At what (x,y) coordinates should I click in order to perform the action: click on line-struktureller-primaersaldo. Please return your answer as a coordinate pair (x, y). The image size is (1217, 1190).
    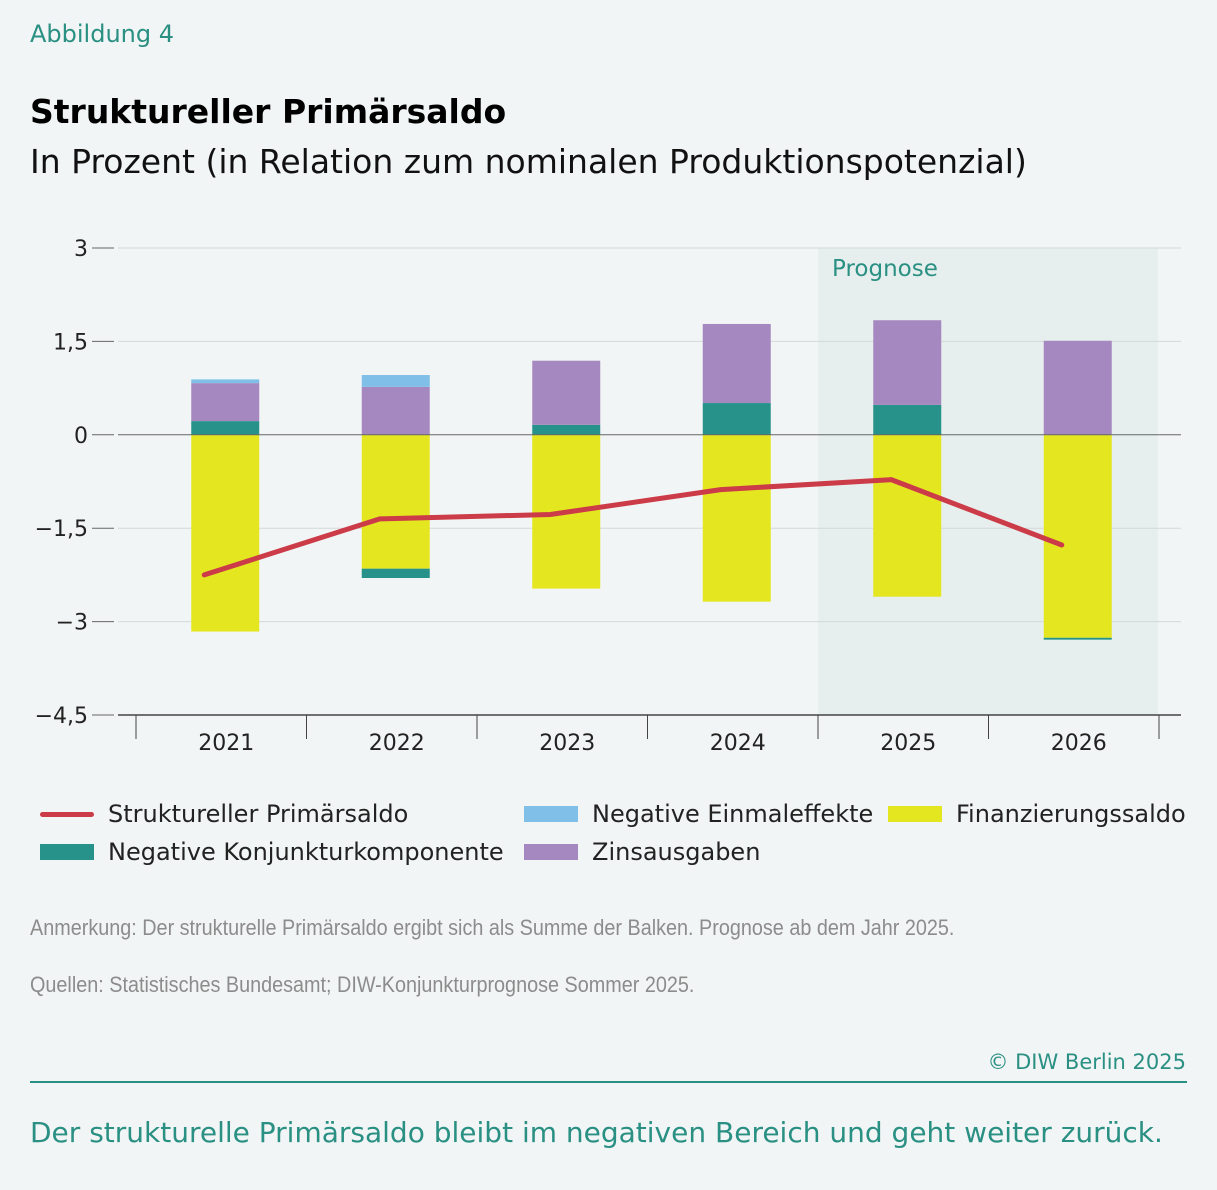
    Looking at the image, I should click on (633, 527).